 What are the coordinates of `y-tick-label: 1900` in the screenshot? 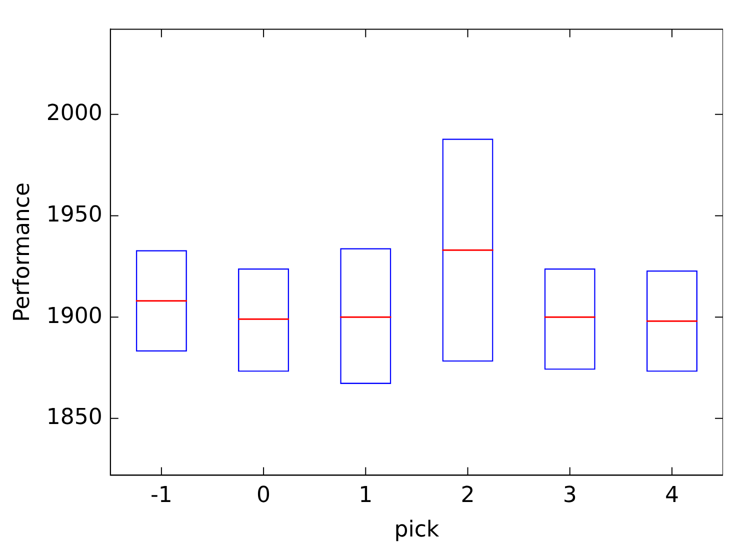 It's located at (74, 316).